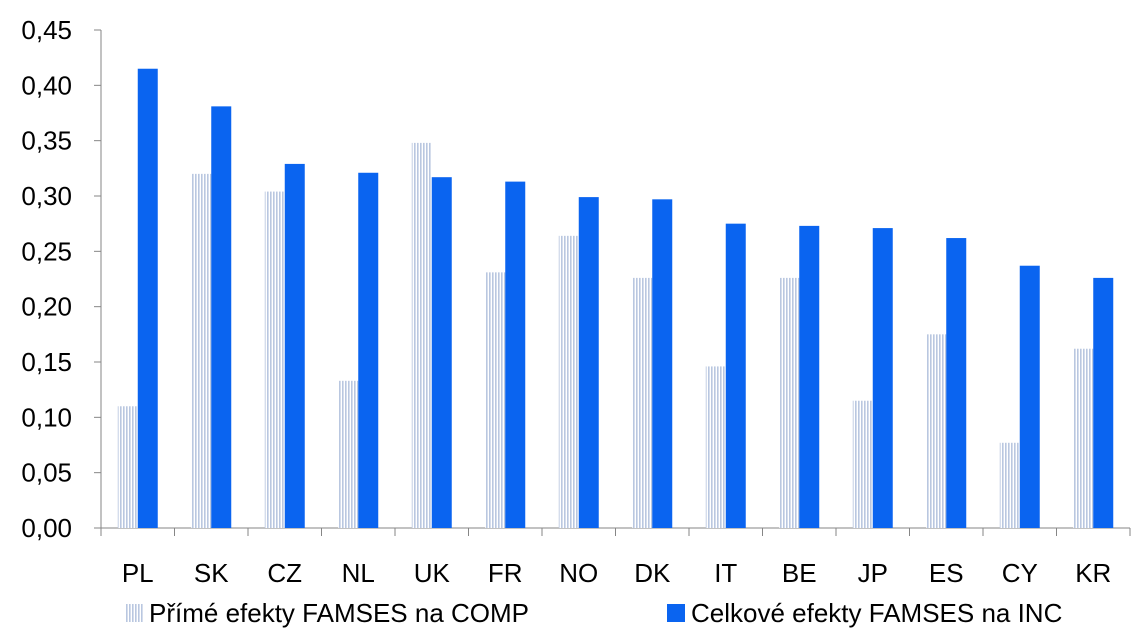 The height and width of the screenshot is (635, 1140). What do you see at coordinates (505, 573) in the screenshot?
I see `x-tick-label: FR` at bounding box center [505, 573].